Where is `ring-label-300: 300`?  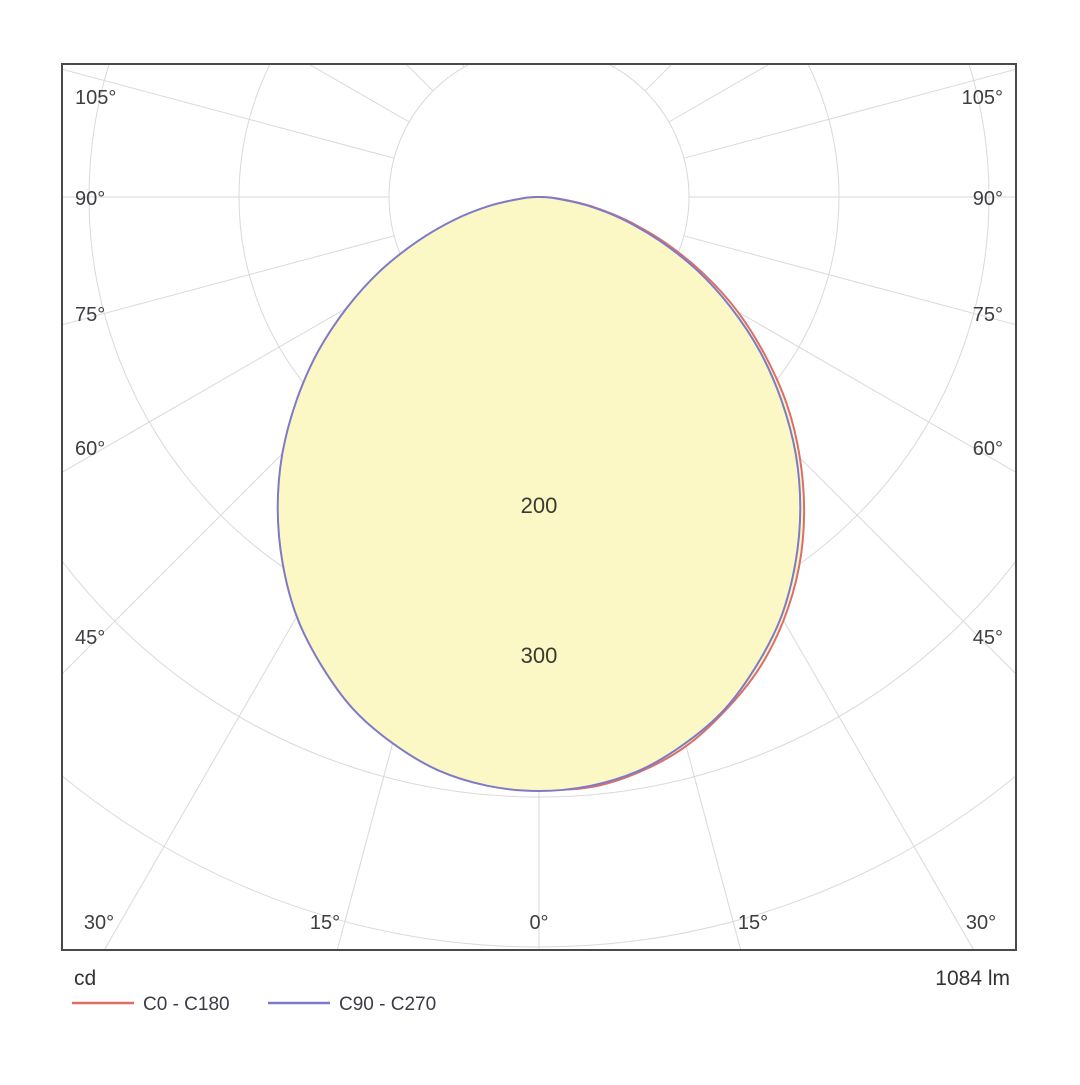
ring-label-300: 300 is located at coordinates (539, 655).